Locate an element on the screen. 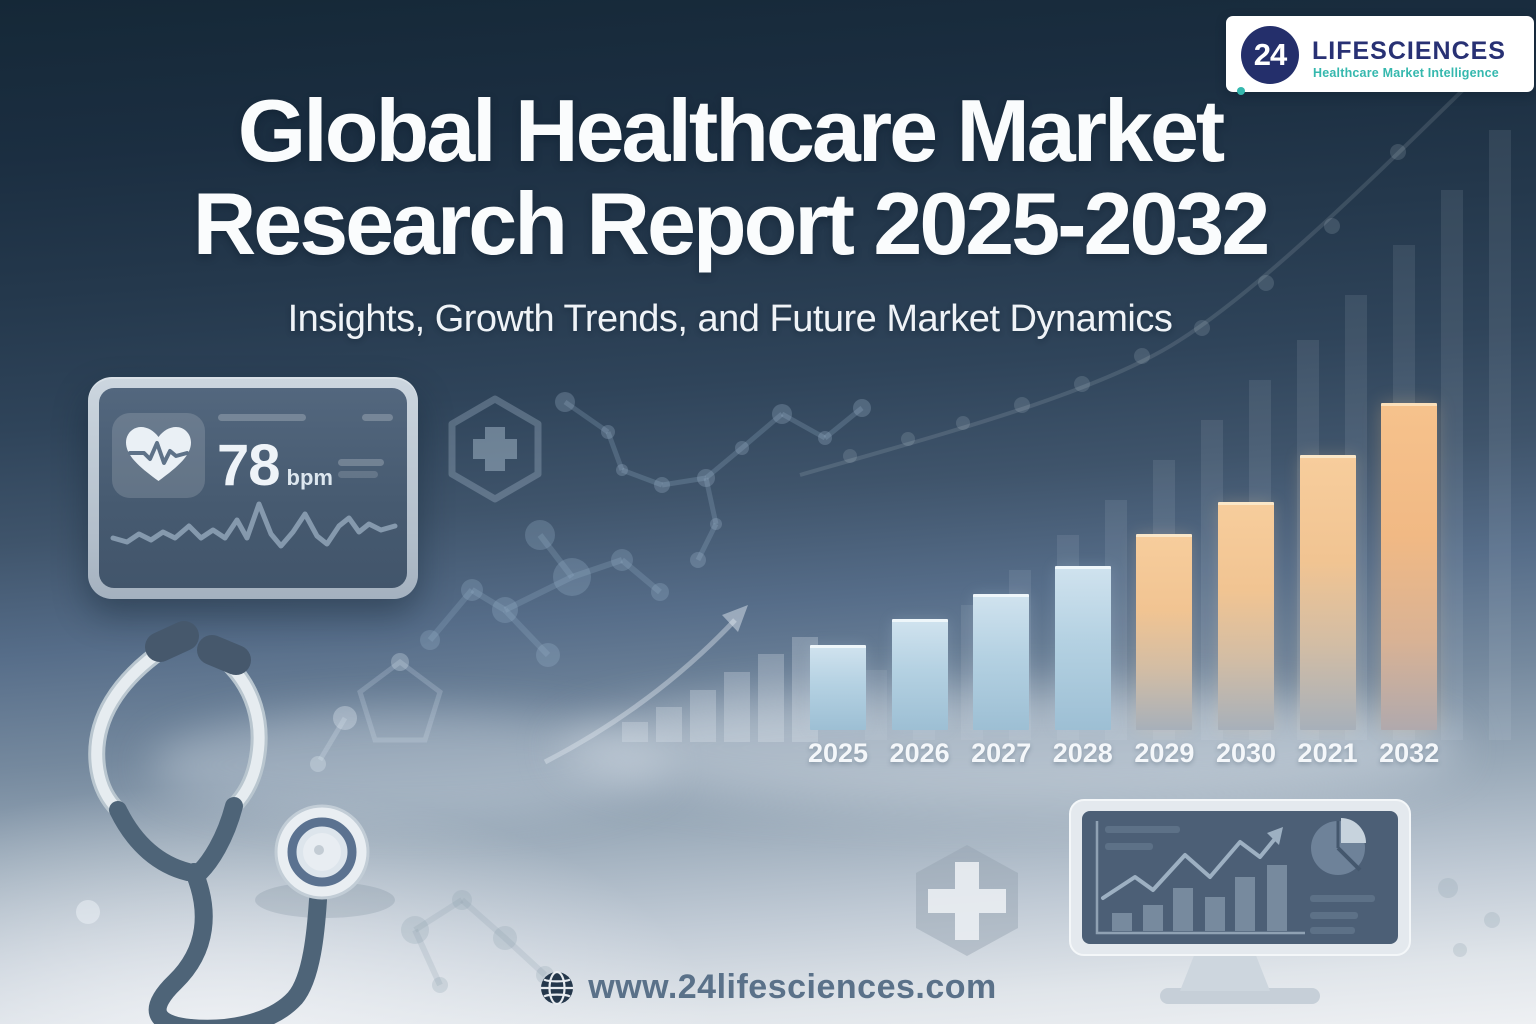  hexagon-cross-filled-icon is located at coordinates (967, 900).